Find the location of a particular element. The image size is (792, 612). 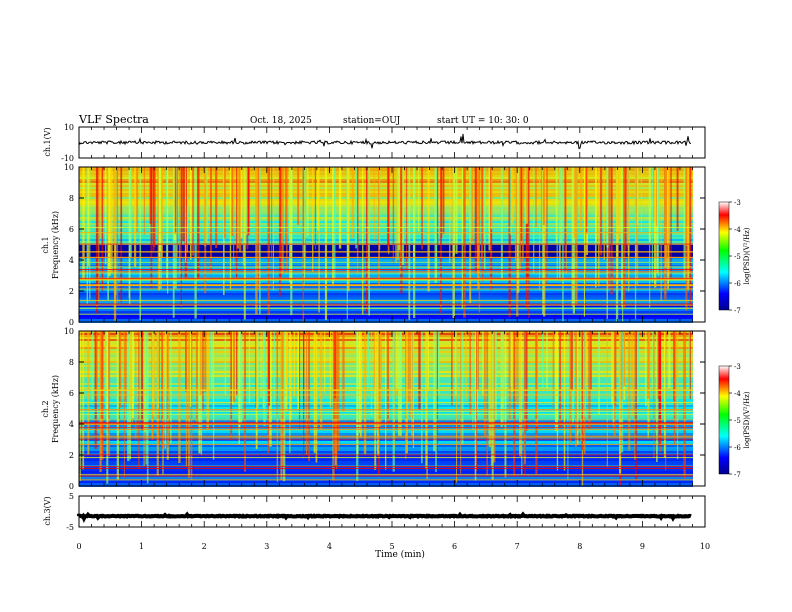

ytick-label: 2 is located at coordinates (71, 291).